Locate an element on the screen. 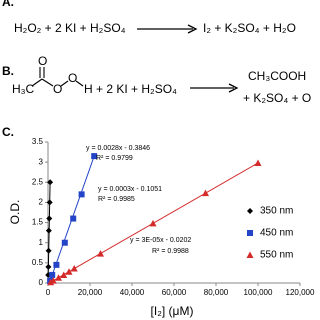 This screenshot has height=320, width=320. panel-label: C. is located at coordinates (8, 132).